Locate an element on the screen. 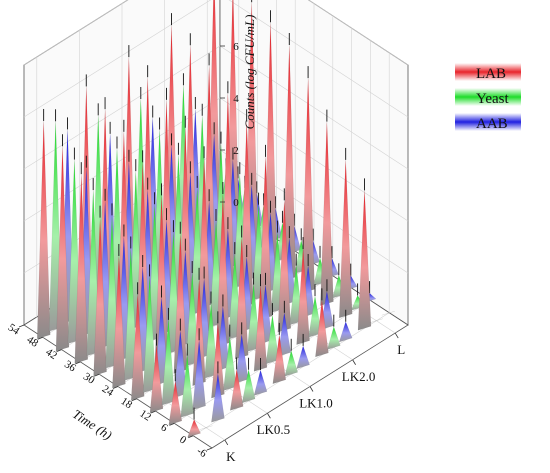 The height and width of the screenshot is (473, 550). cone-aab-k-0h is located at coordinates (218, 392).